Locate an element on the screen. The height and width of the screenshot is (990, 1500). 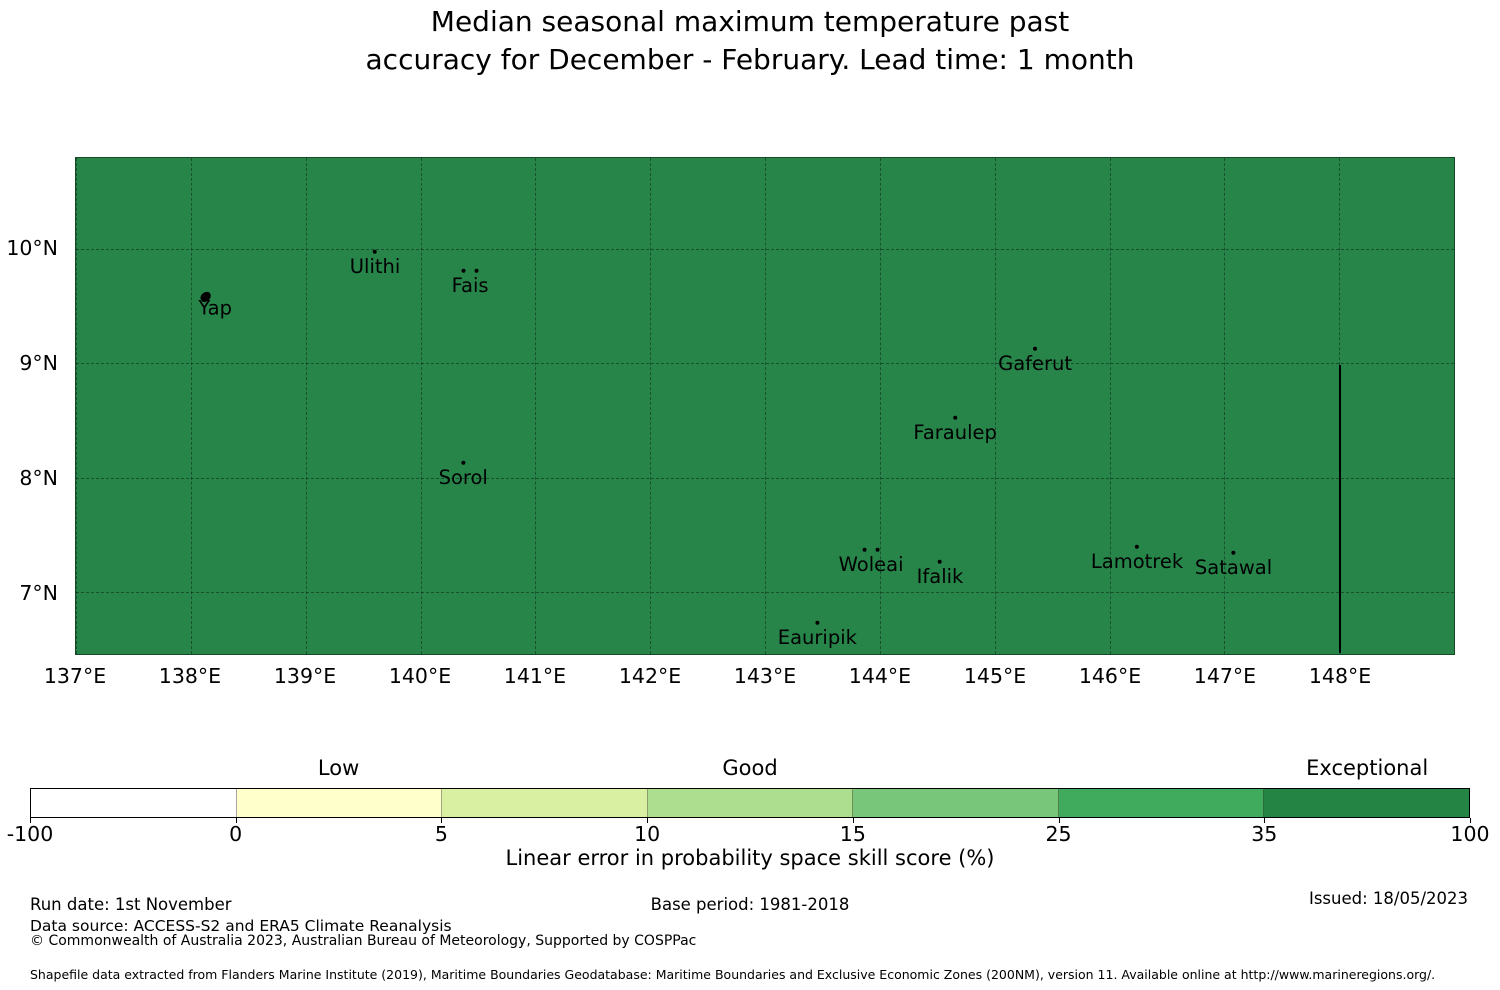
island-ulithi: Ulithi is located at coordinates (375, 263).